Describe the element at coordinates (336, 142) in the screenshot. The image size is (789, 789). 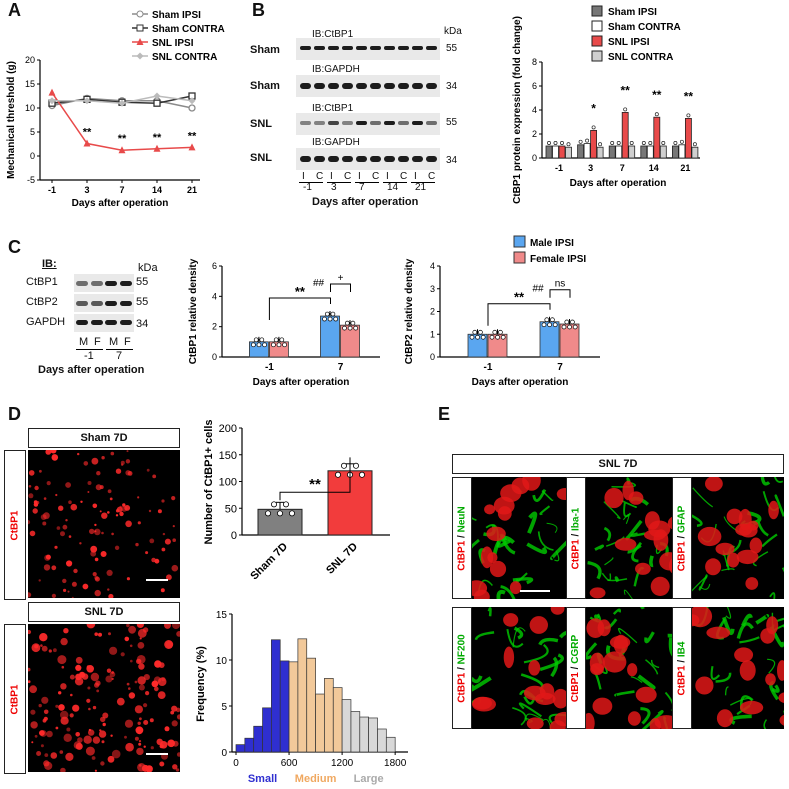
I see `ib-label: IB:GAPDH` at that location.